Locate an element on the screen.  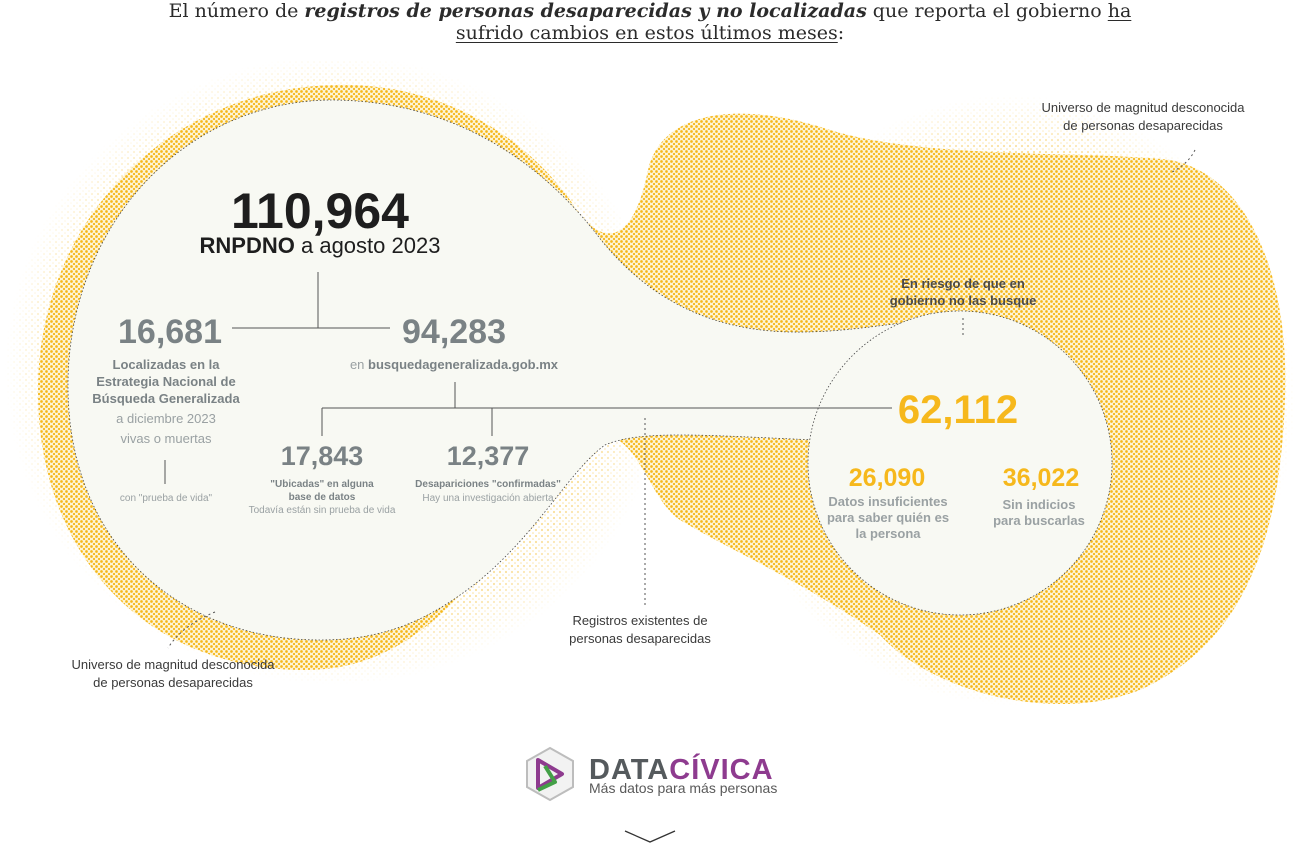
localizadas-footnote: con "prueba de vida" is located at coordinates (166, 498).